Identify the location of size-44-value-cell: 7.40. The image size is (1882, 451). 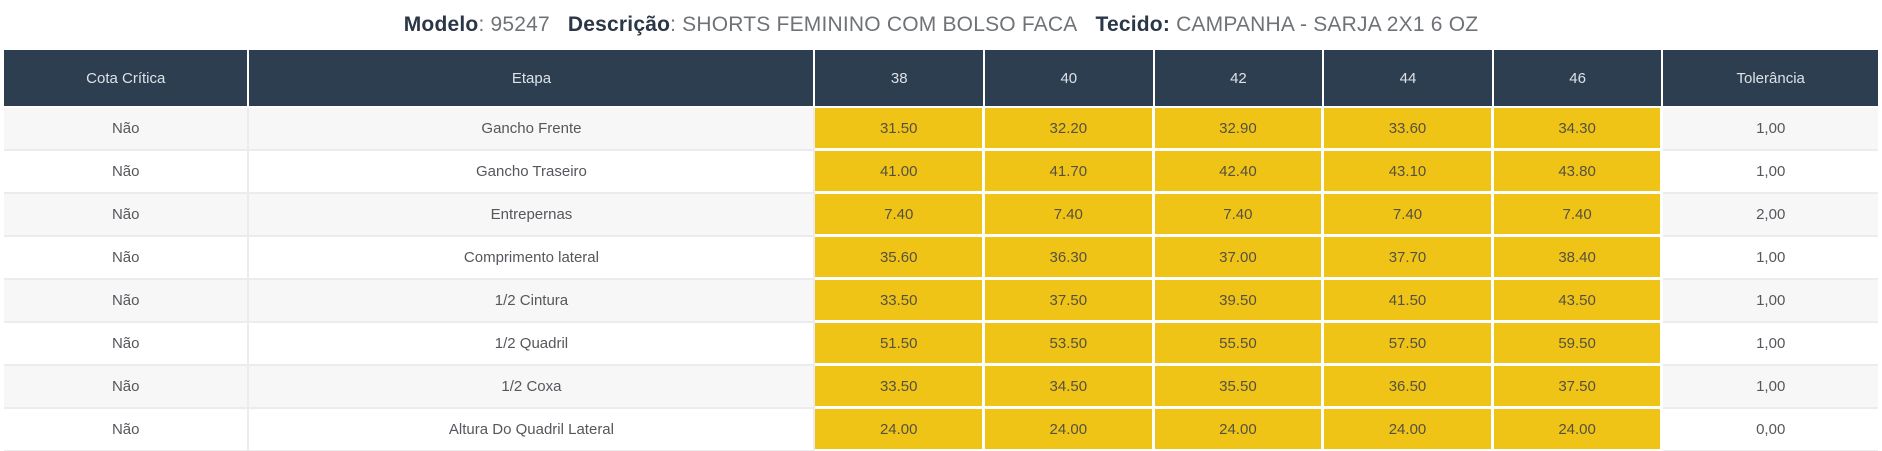
(1409, 215).